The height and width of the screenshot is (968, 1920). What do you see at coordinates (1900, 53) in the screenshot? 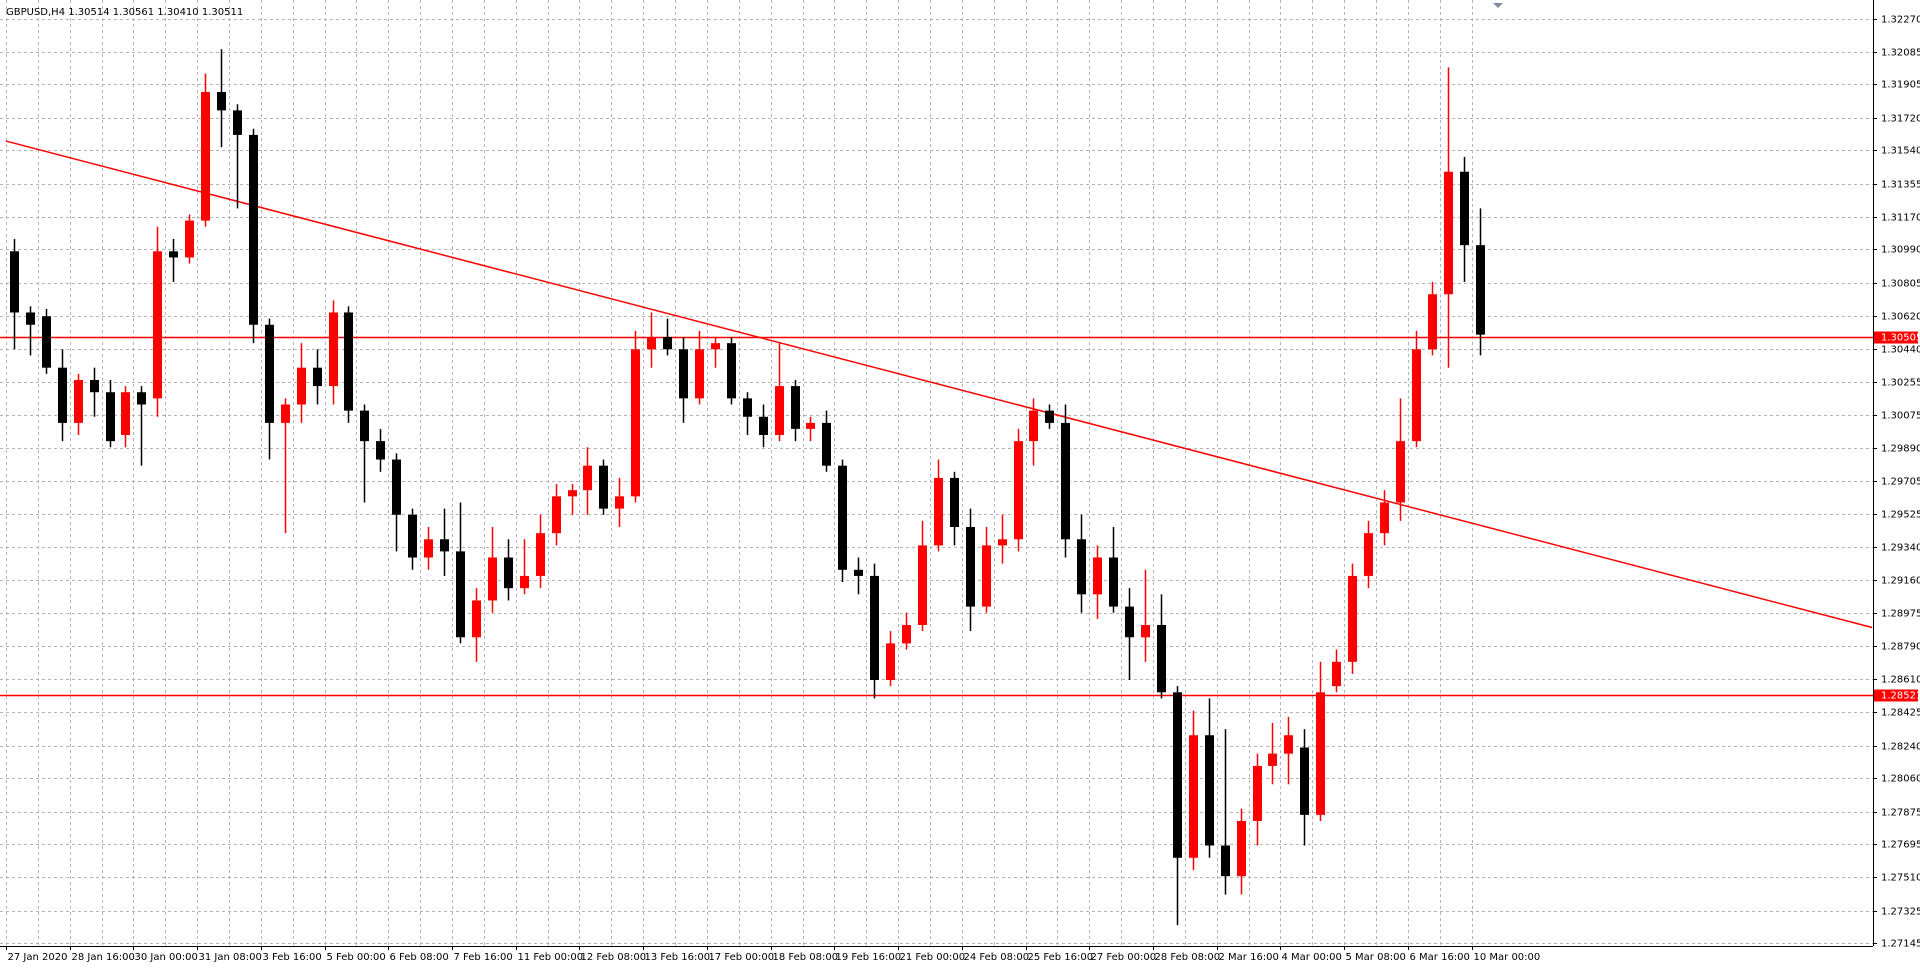
I see `y-tick-label: 1.32085` at bounding box center [1900, 53].